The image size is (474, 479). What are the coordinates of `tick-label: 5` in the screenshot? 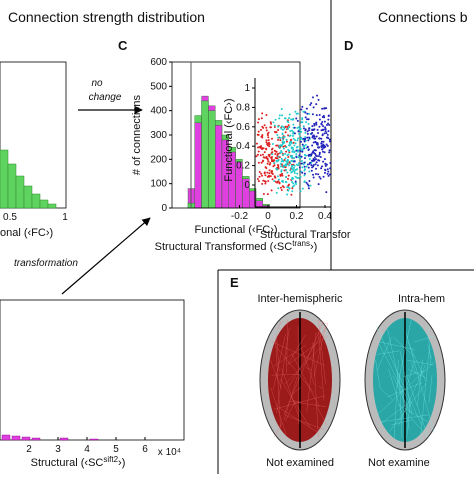 It's located at (116, 449).